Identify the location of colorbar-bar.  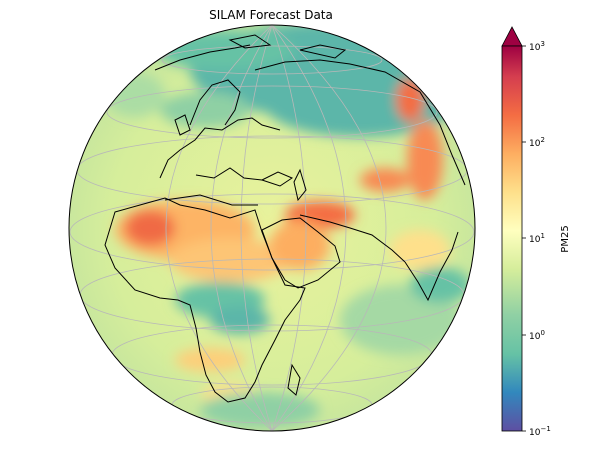
(512, 238).